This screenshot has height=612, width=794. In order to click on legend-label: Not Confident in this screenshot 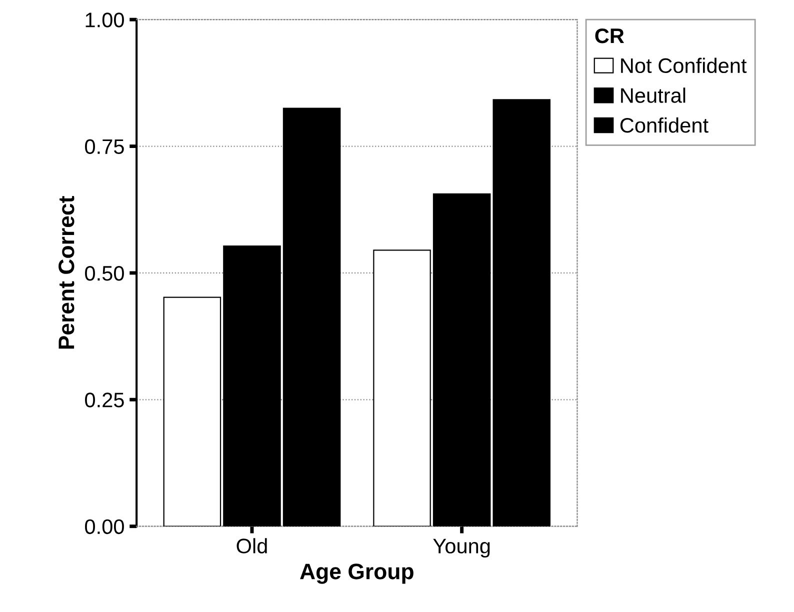, I will do `click(684, 66)`.